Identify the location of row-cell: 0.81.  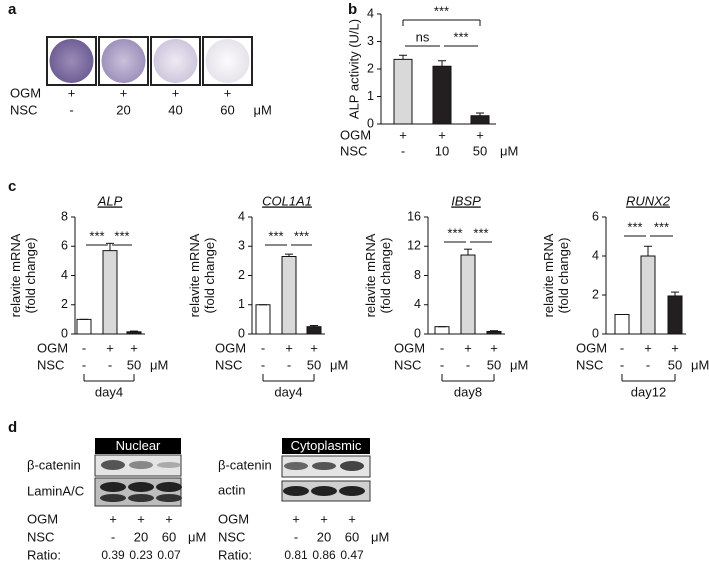
(296, 555).